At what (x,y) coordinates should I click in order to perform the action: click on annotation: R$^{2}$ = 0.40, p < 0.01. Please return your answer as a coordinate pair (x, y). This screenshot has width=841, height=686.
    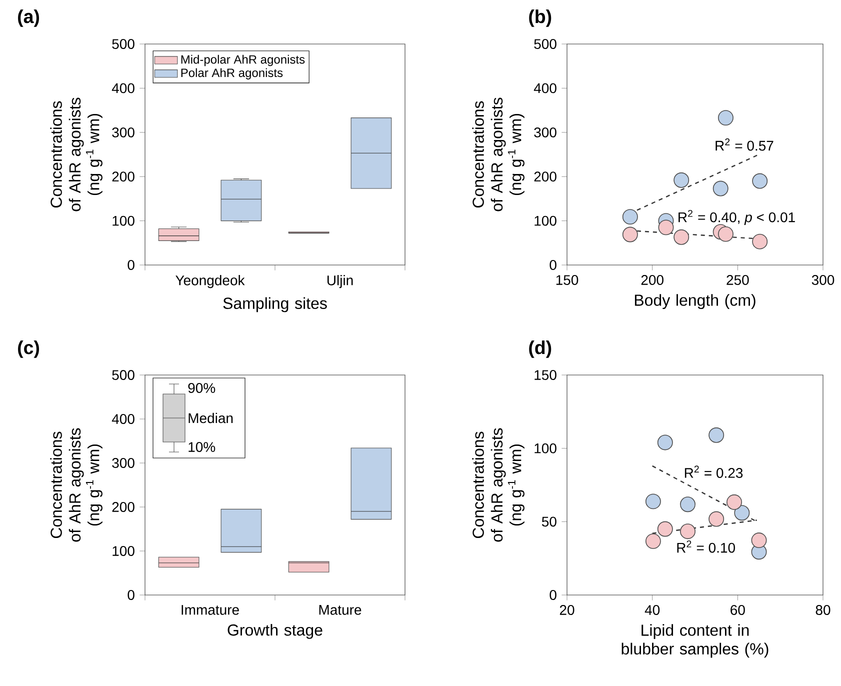
    Looking at the image, I should click on (736, 218).